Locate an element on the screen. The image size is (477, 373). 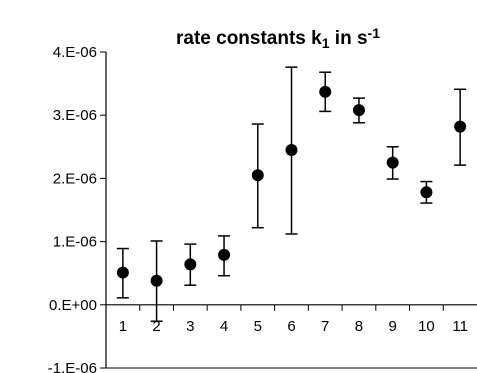
chart-title: rate constants k1 in s-1 is located at coordinates (278, 38).